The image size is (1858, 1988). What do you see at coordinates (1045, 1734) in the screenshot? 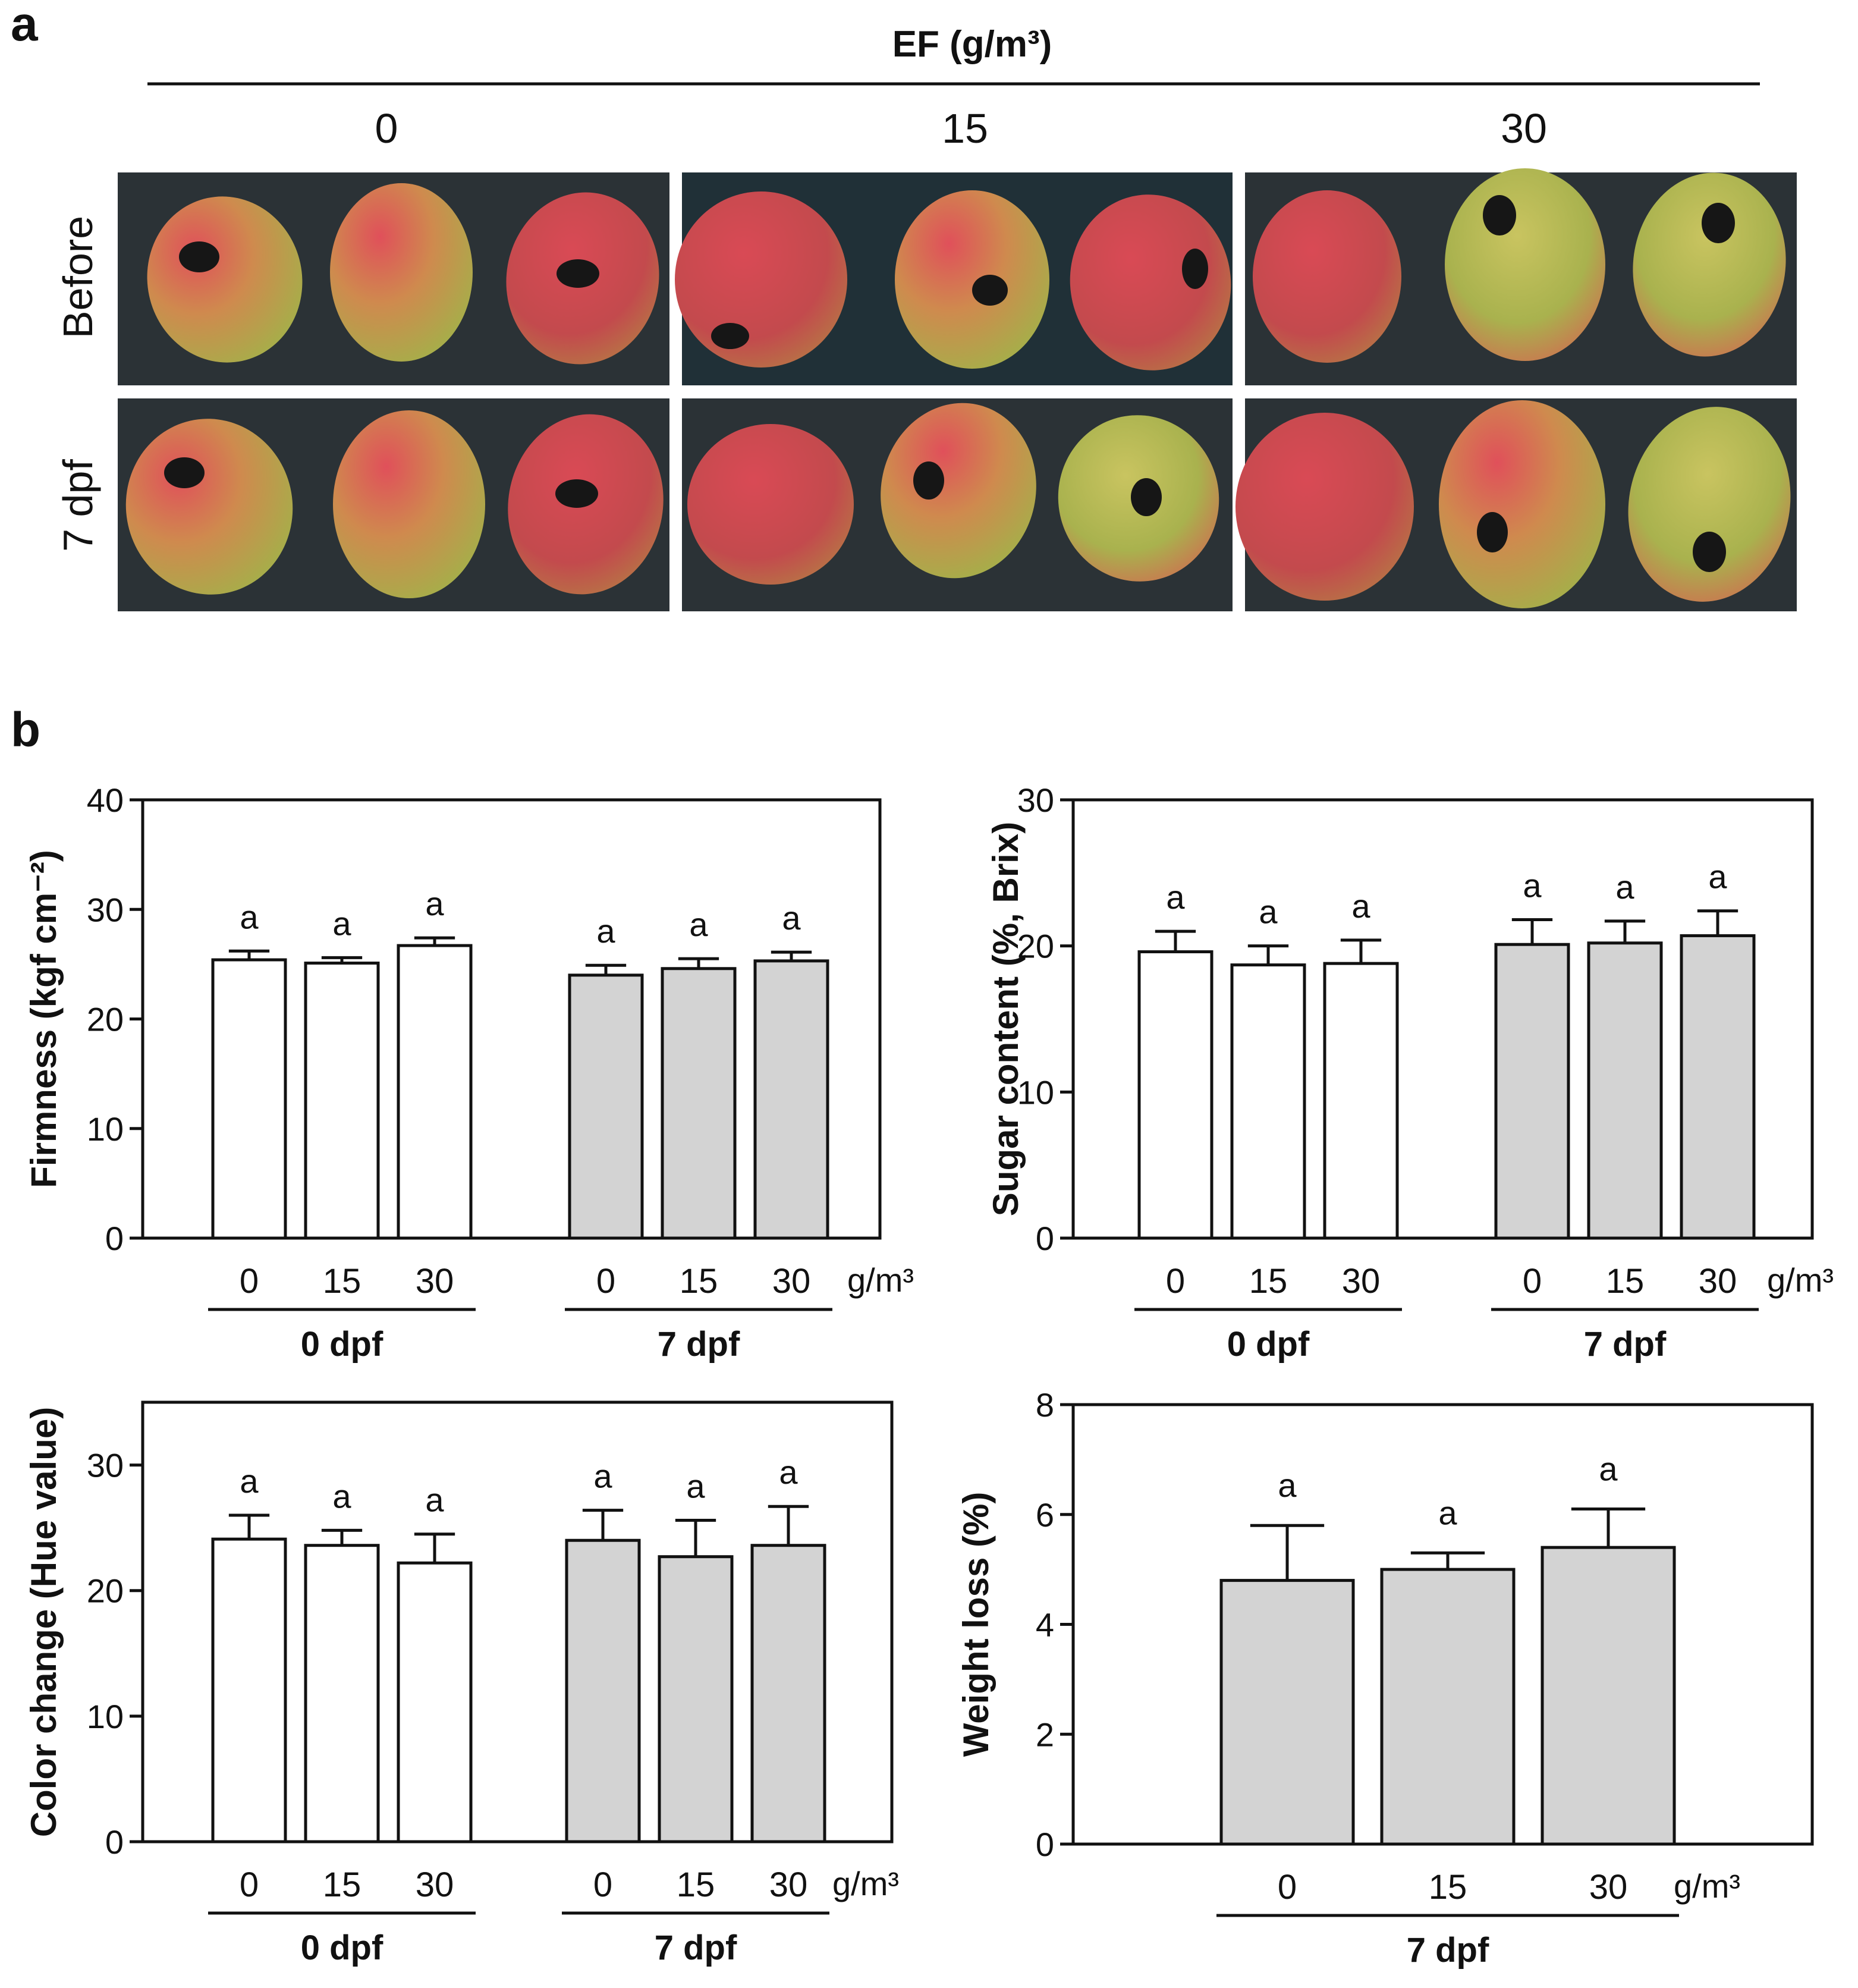
I see `y-tick-label: 2` at bounding box center [1045, 1734].